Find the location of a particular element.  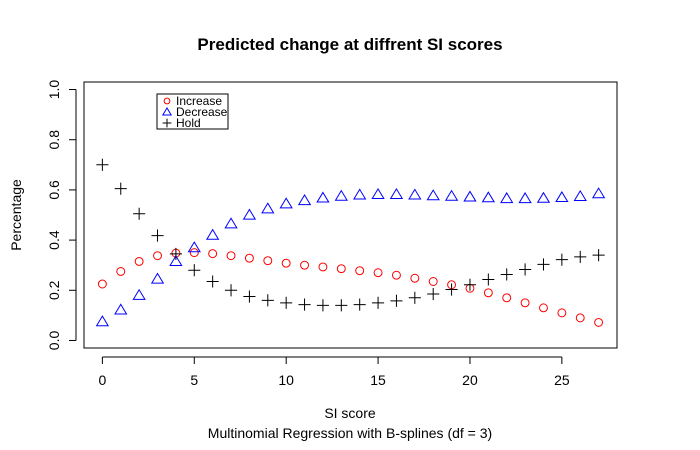

x-tick-label: 5 is located at coordinates (194, 380).